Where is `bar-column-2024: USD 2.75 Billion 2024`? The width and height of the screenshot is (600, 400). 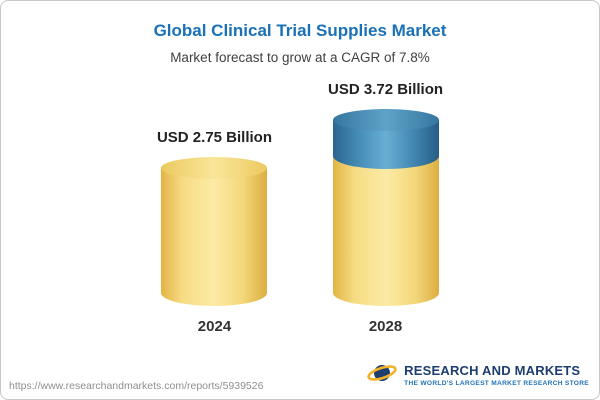
bar-column-2024: USD 2.75 Billion 2024 is located at coordinates (214, 232).